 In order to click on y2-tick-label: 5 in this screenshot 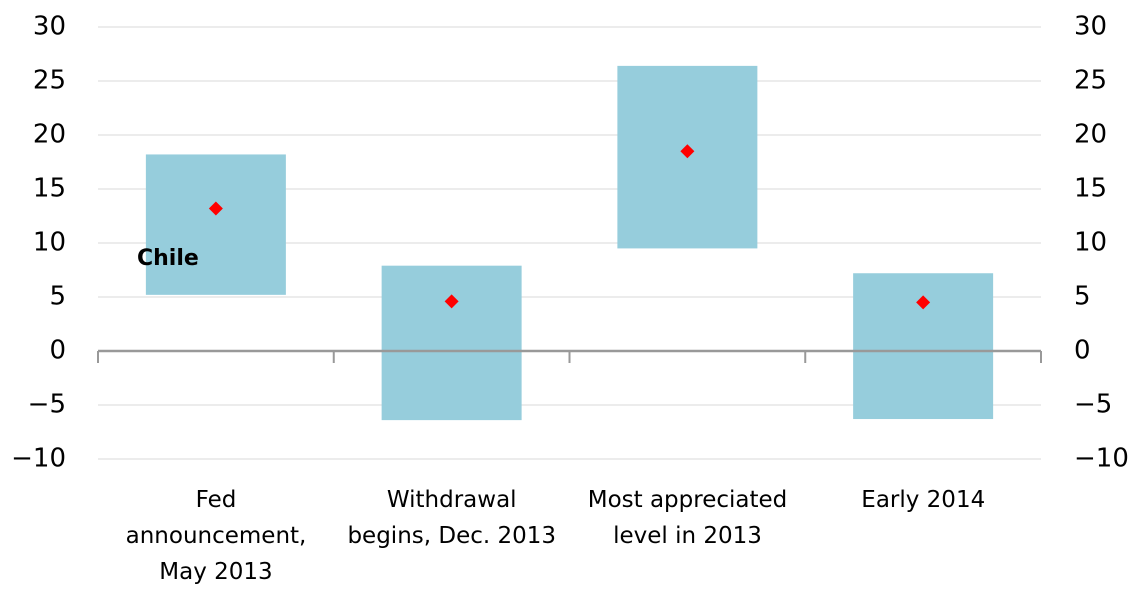, I will do `click(1082, 297)`.